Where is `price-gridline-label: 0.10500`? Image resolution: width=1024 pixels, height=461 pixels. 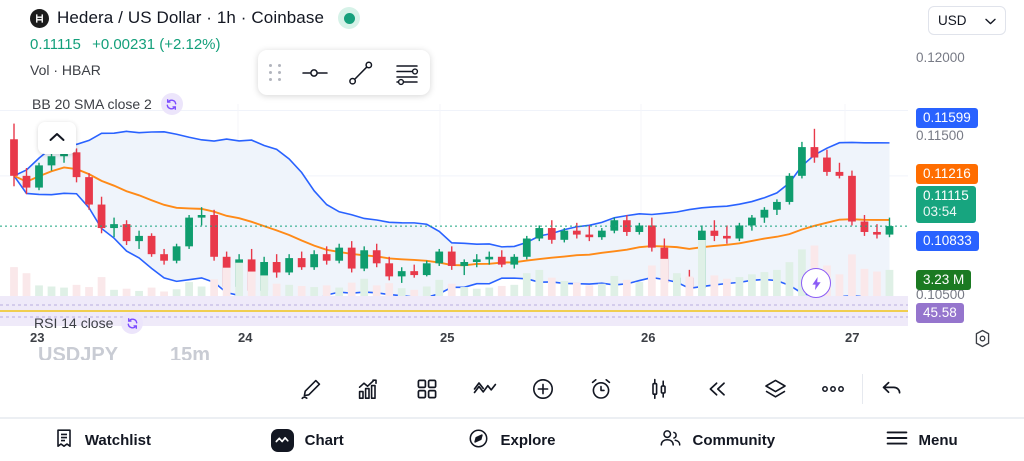
price-gridline-label: 0.10500 is located at coordinates (940, 294).